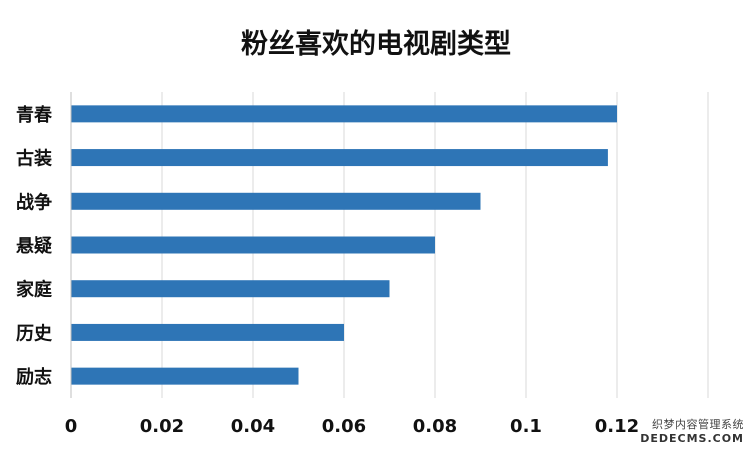 This screenshot has width=752, height=452. Describe the element at coordinates (698, 424) in the screenshot. I see `watermark-text-cn: 织梦内容管理系统` at that location.